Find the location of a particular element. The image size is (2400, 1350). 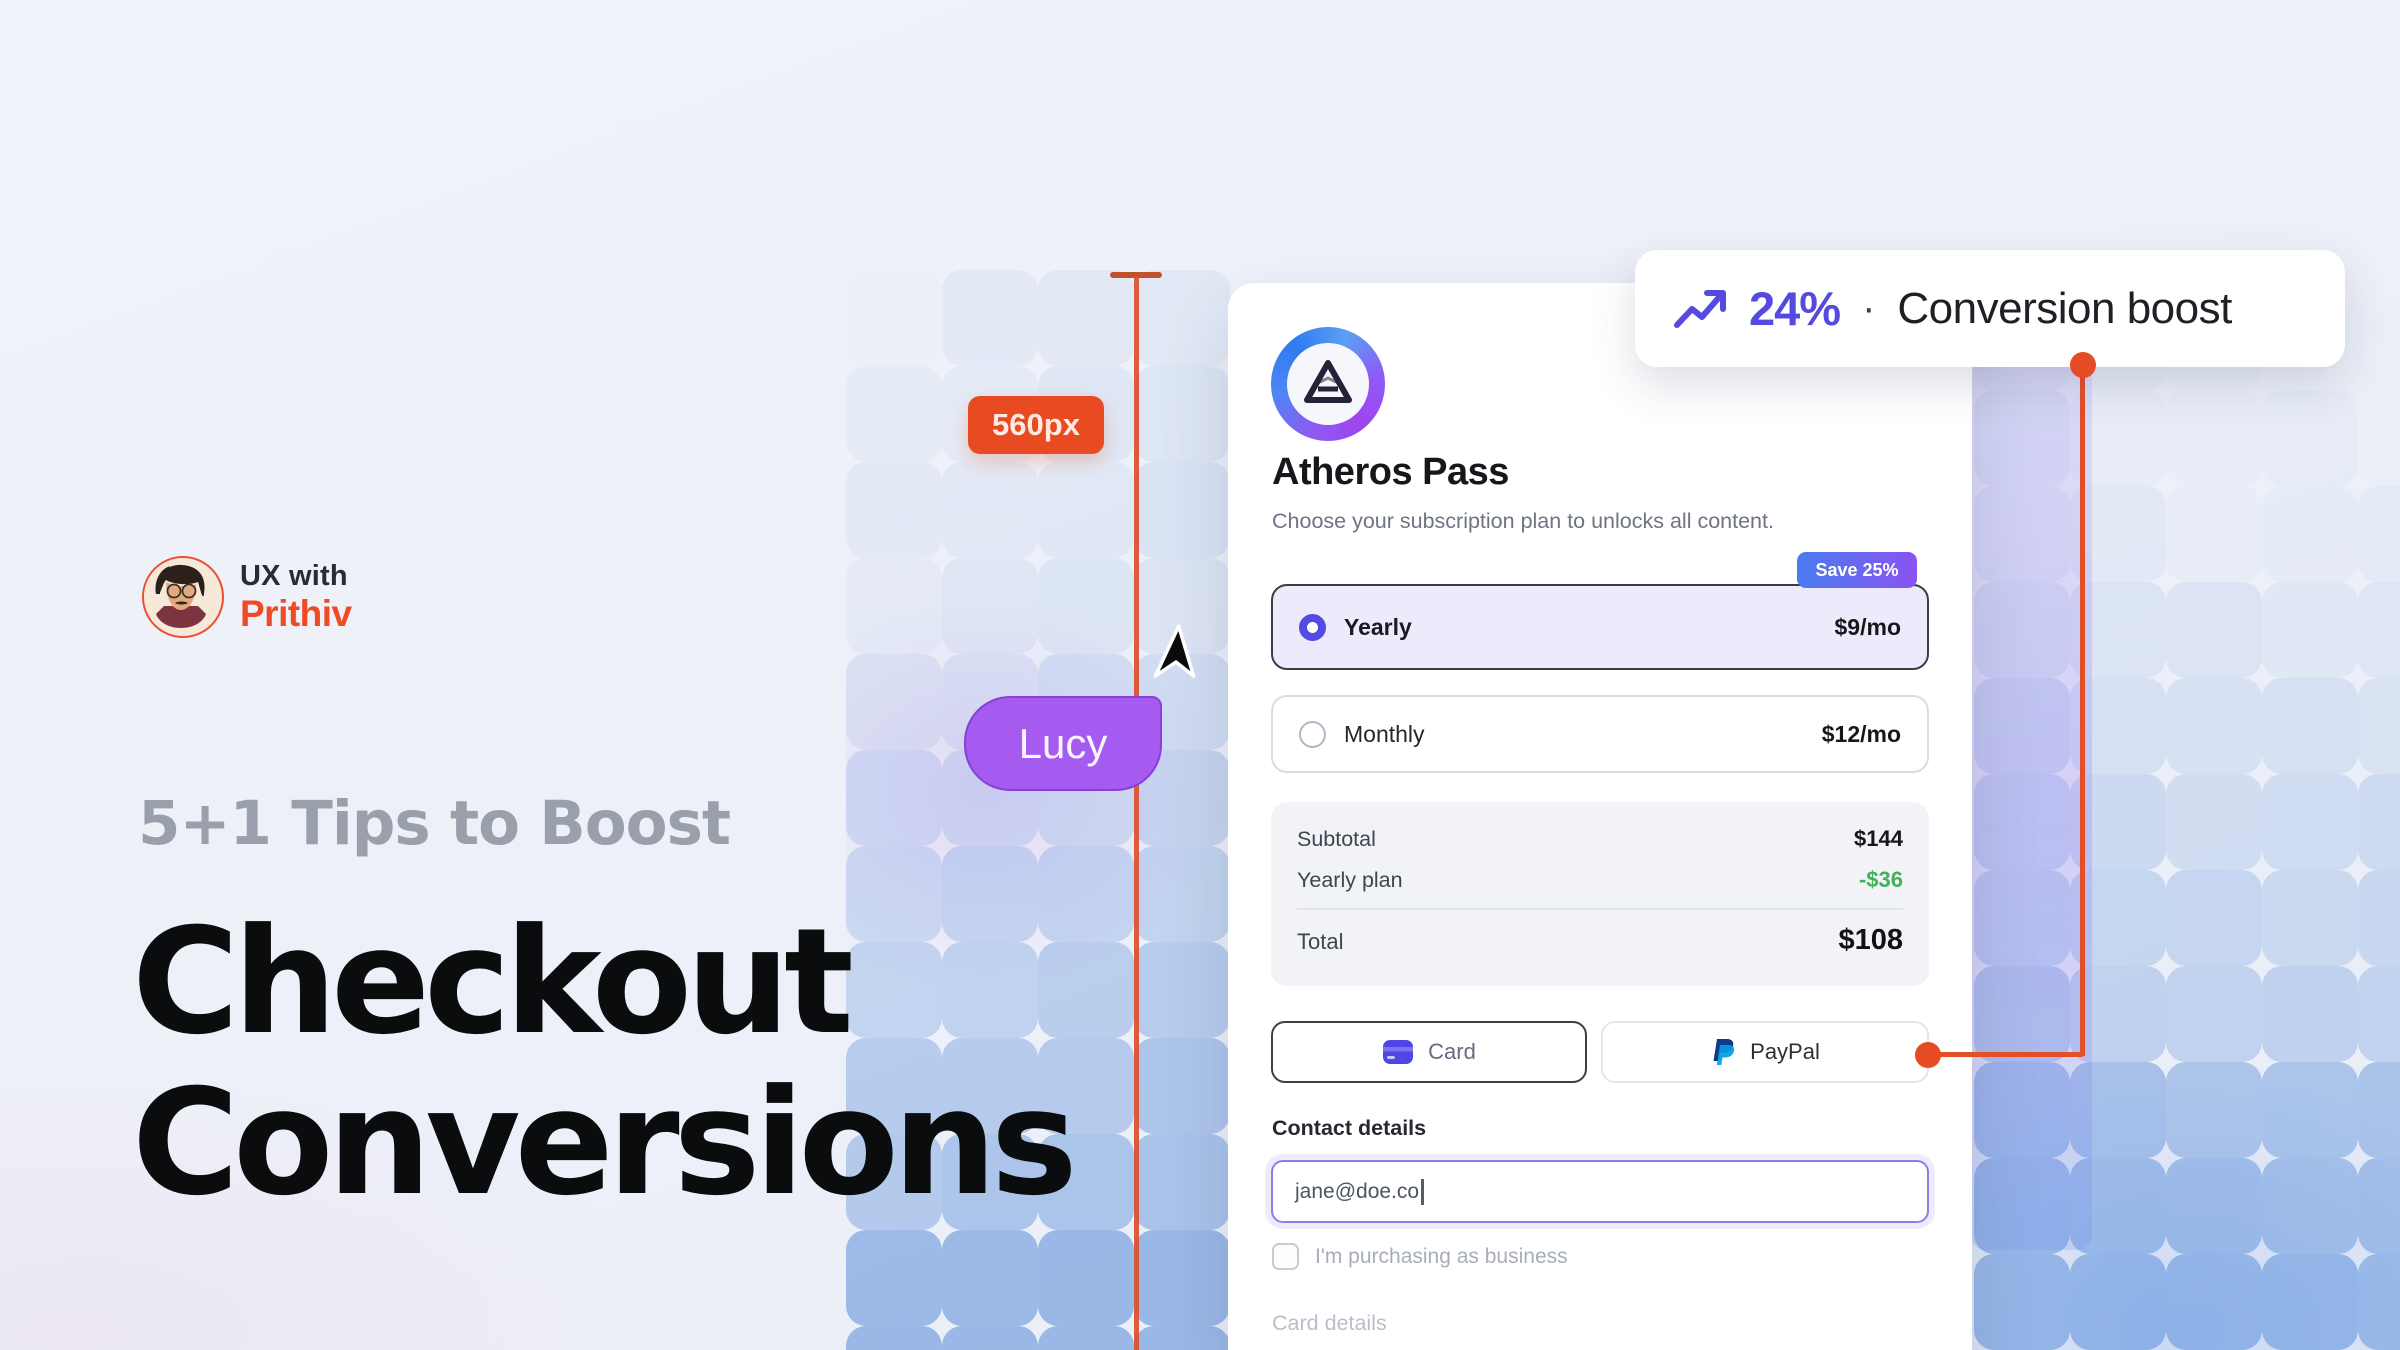

summary-row-discount: Yearly plan -$36 is located at coordinates (1600, 880).